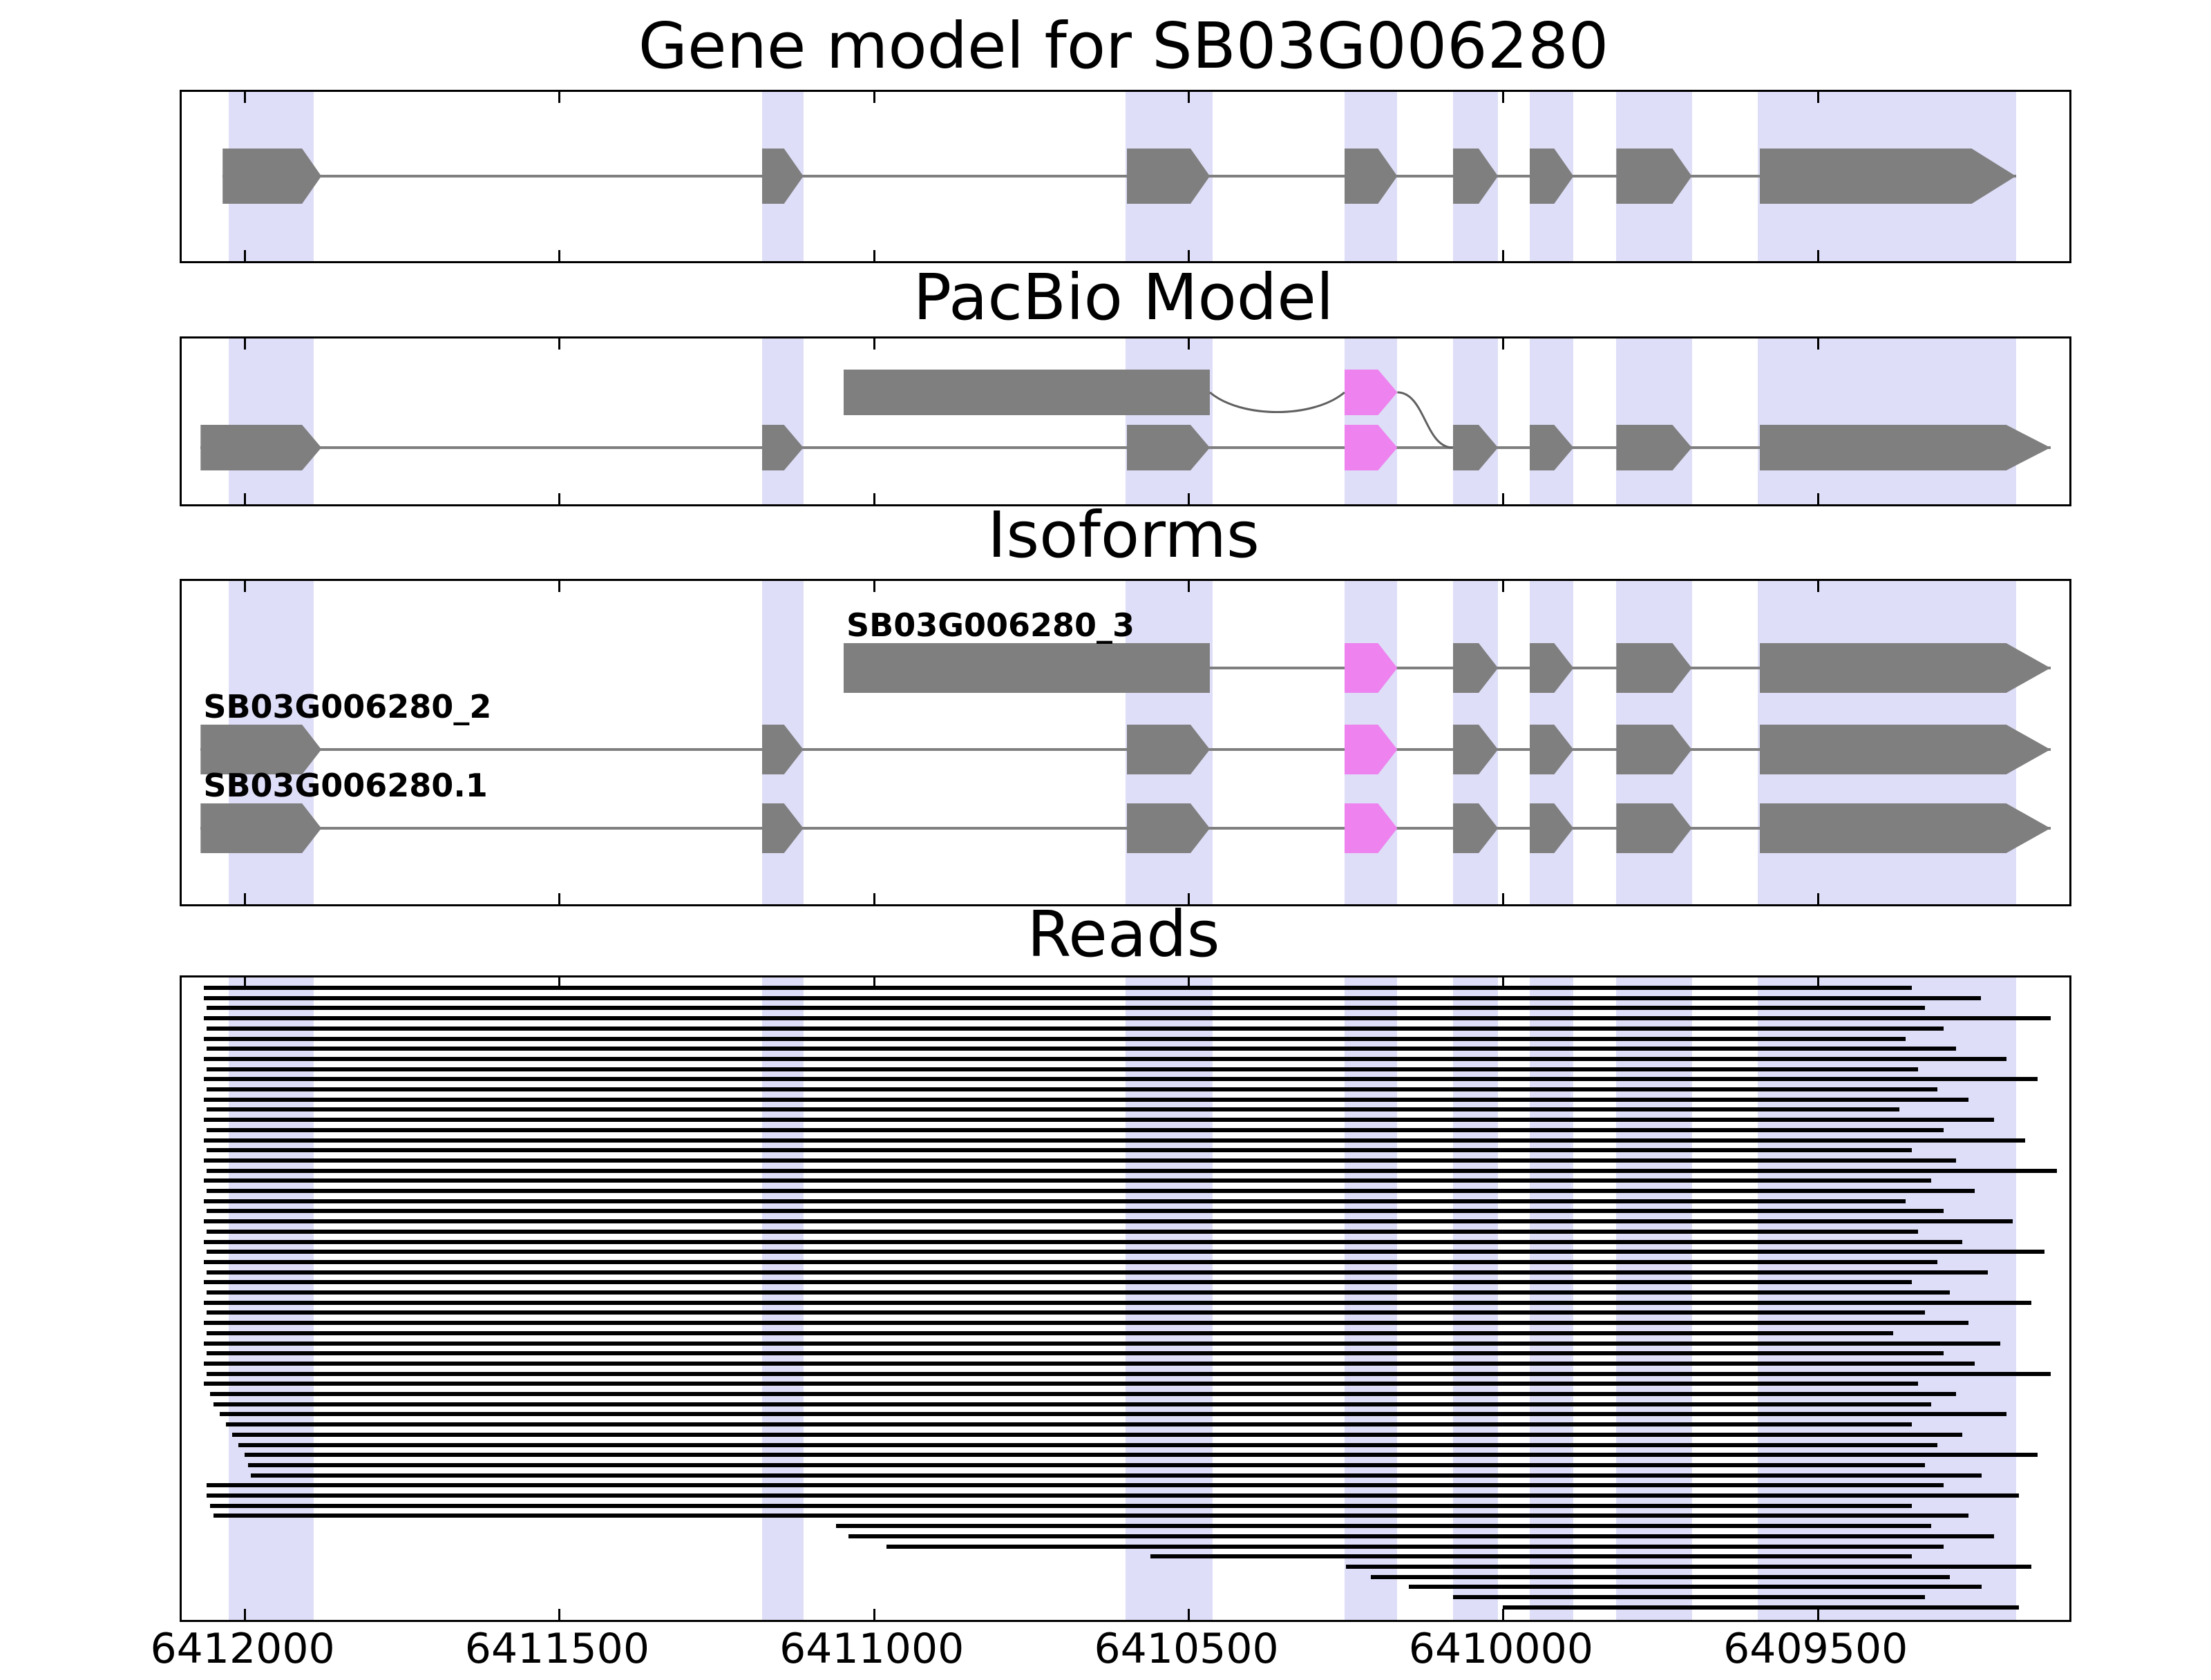 This screenshot has height=1680, width=2211. What do you see at coordinates (1816, 1649) in the screenshot?
I see `x-tick-label: 6409500` at bounding box center [1816, 1649].